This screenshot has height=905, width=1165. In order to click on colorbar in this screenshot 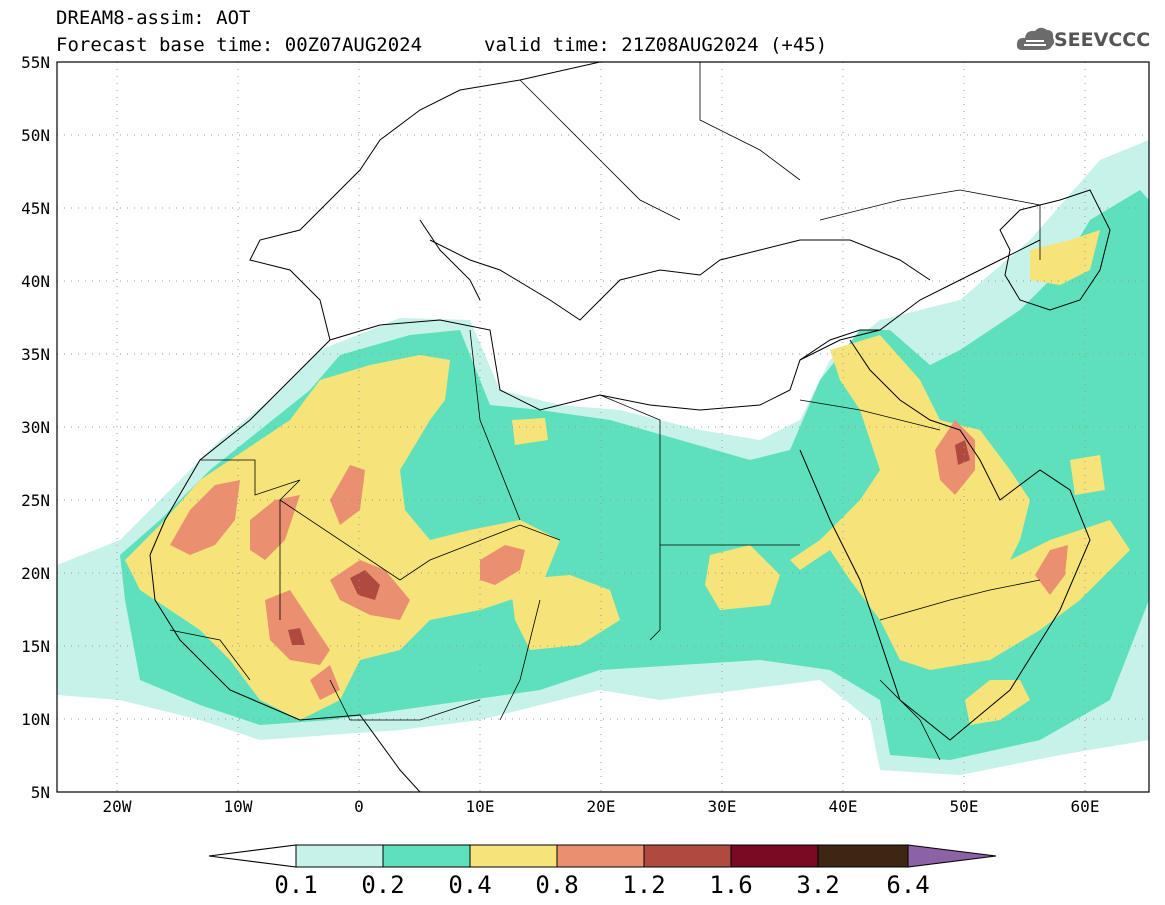, I will do `click(602, 856)`.